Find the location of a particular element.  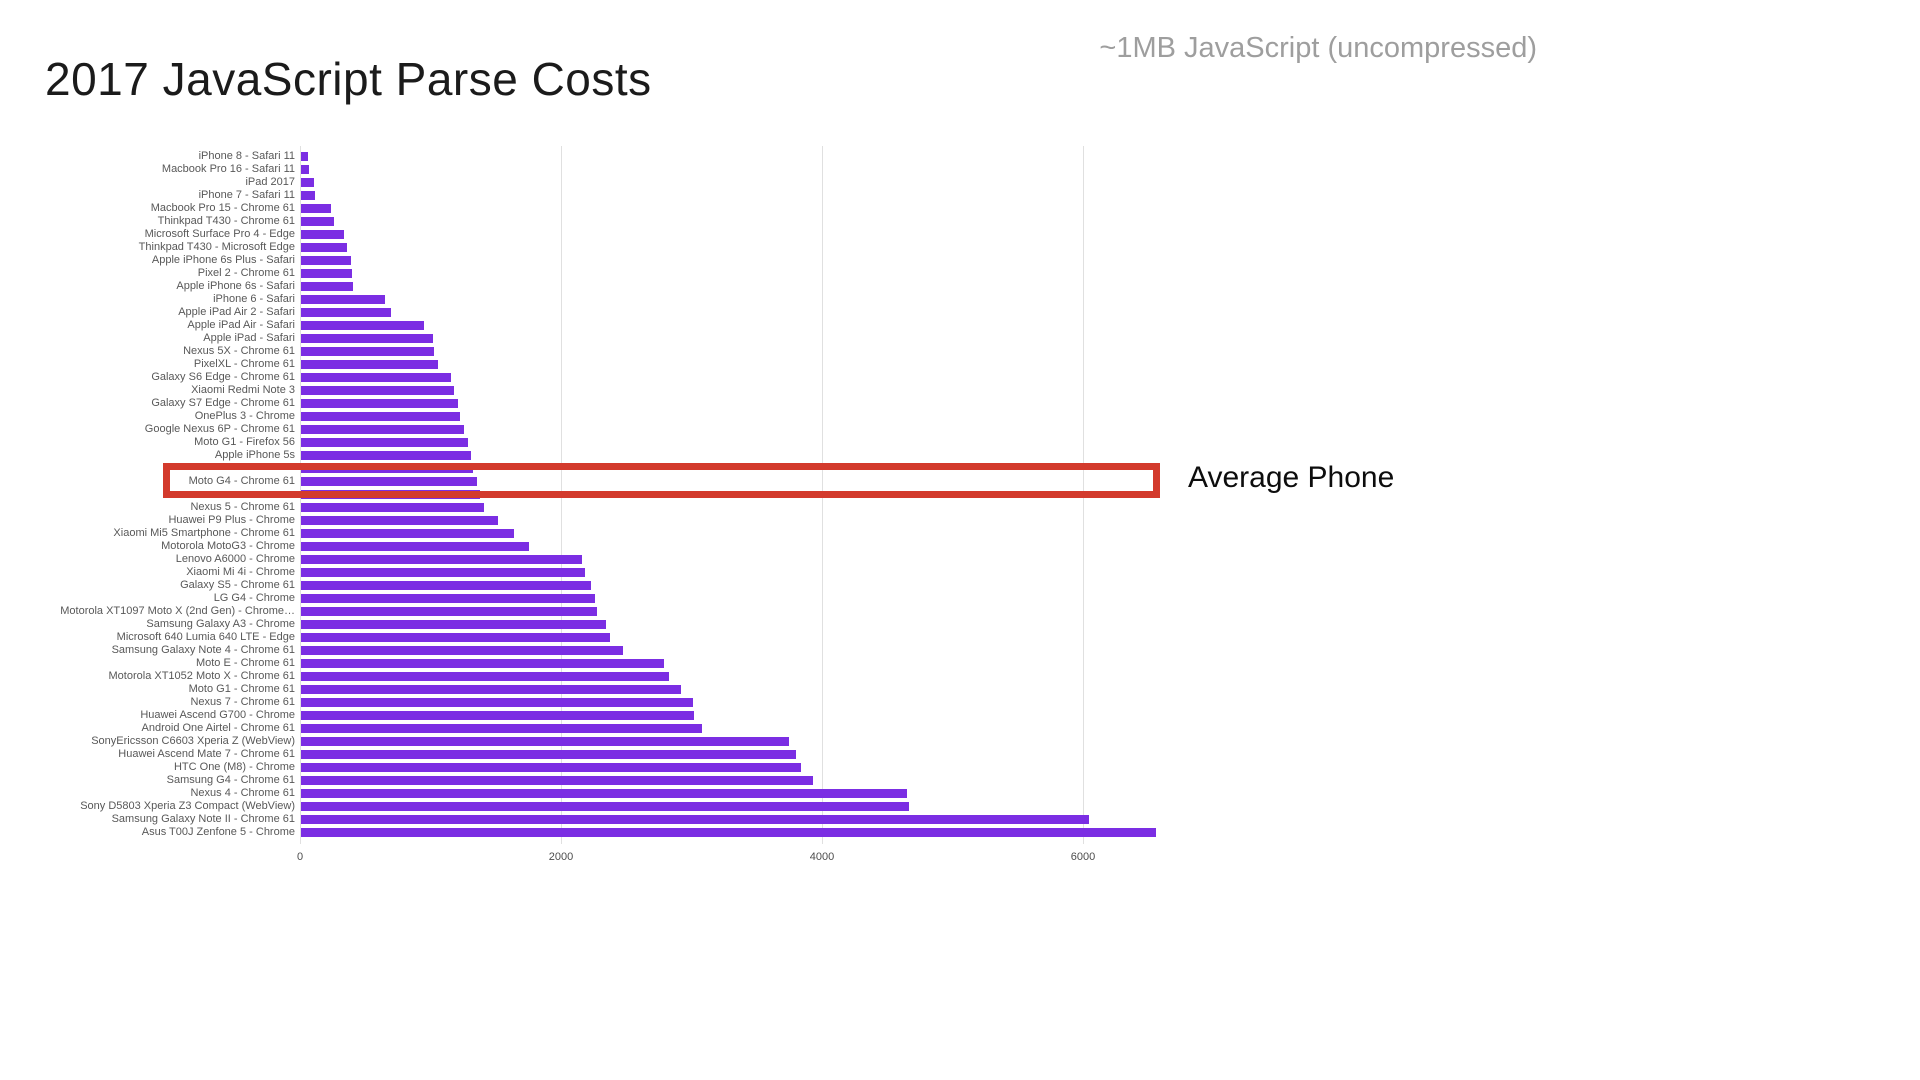

bar-row: Samsung G4 - Chrome 61 is located at coordinates (800, 780).